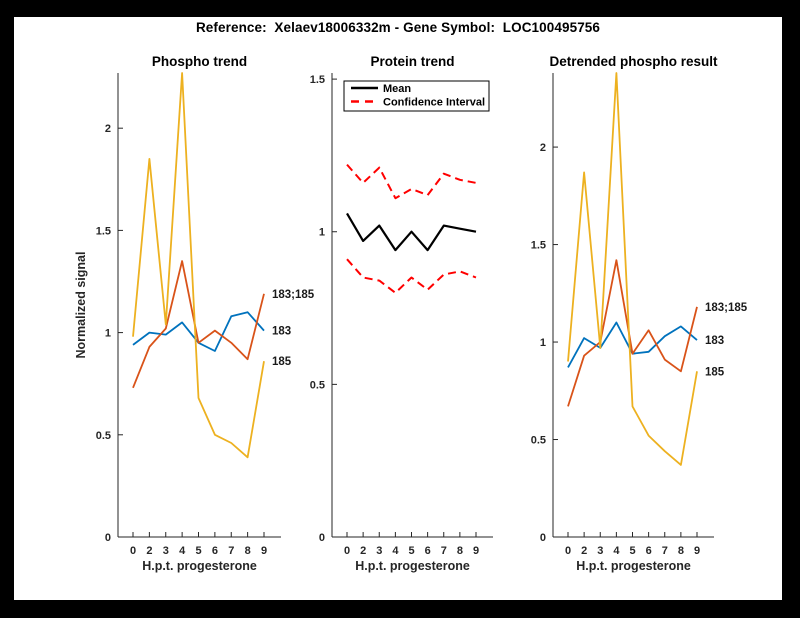  I want to click on legend-box, so click(416, 96).